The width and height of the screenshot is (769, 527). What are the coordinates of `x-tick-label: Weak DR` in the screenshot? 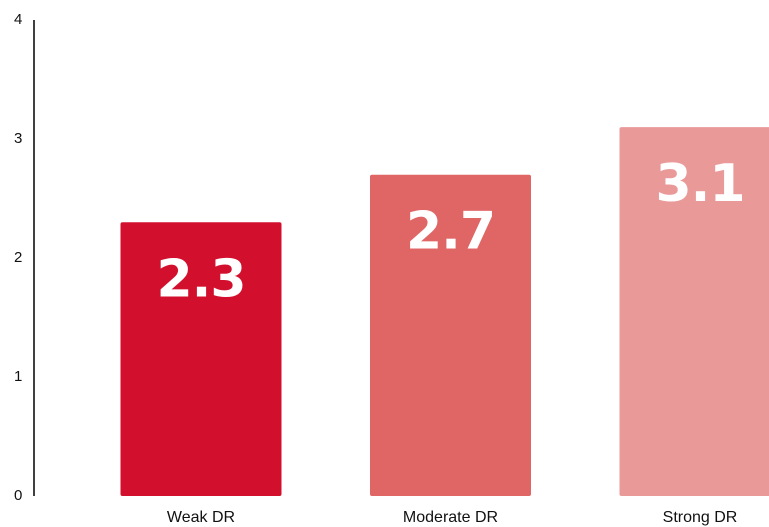 It's located at (201, 517).